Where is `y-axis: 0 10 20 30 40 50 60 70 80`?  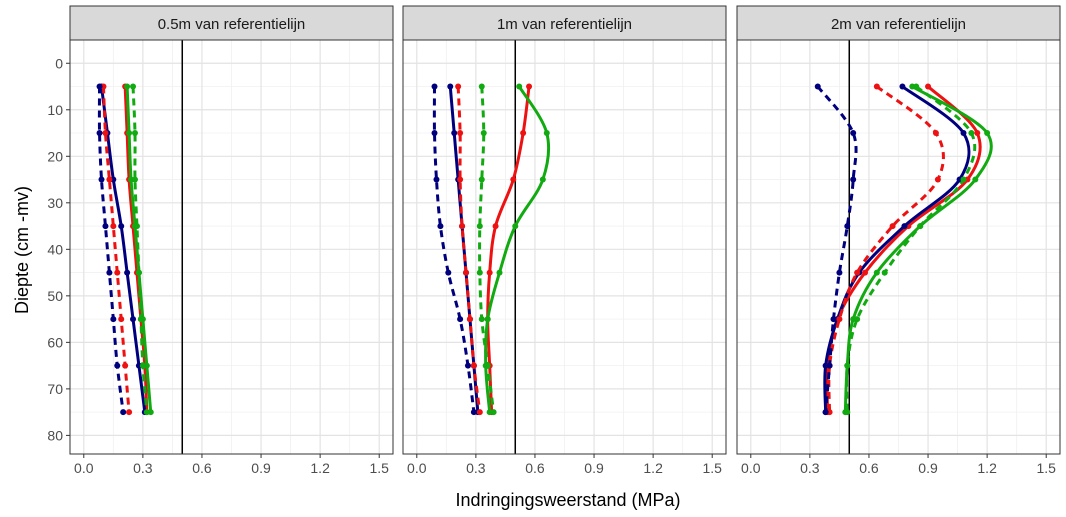
y-axis: 0 10 20 30 40 50 60 70 80 is located at coordinates (58, 249).